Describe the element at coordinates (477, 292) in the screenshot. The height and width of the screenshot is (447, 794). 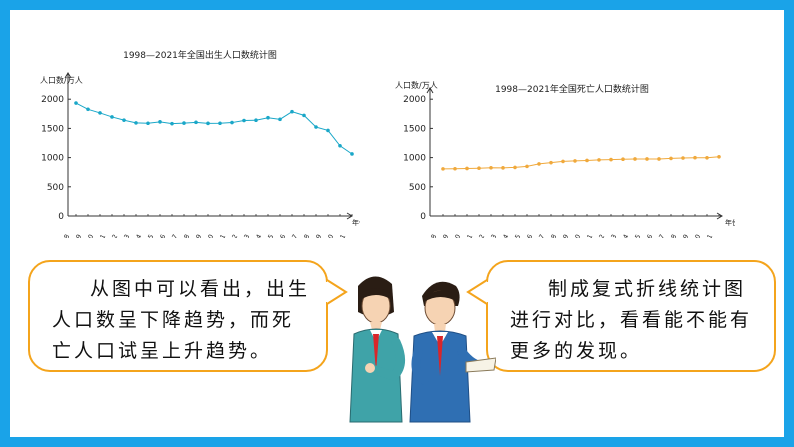
I see `right-bubble-tail` at that location.